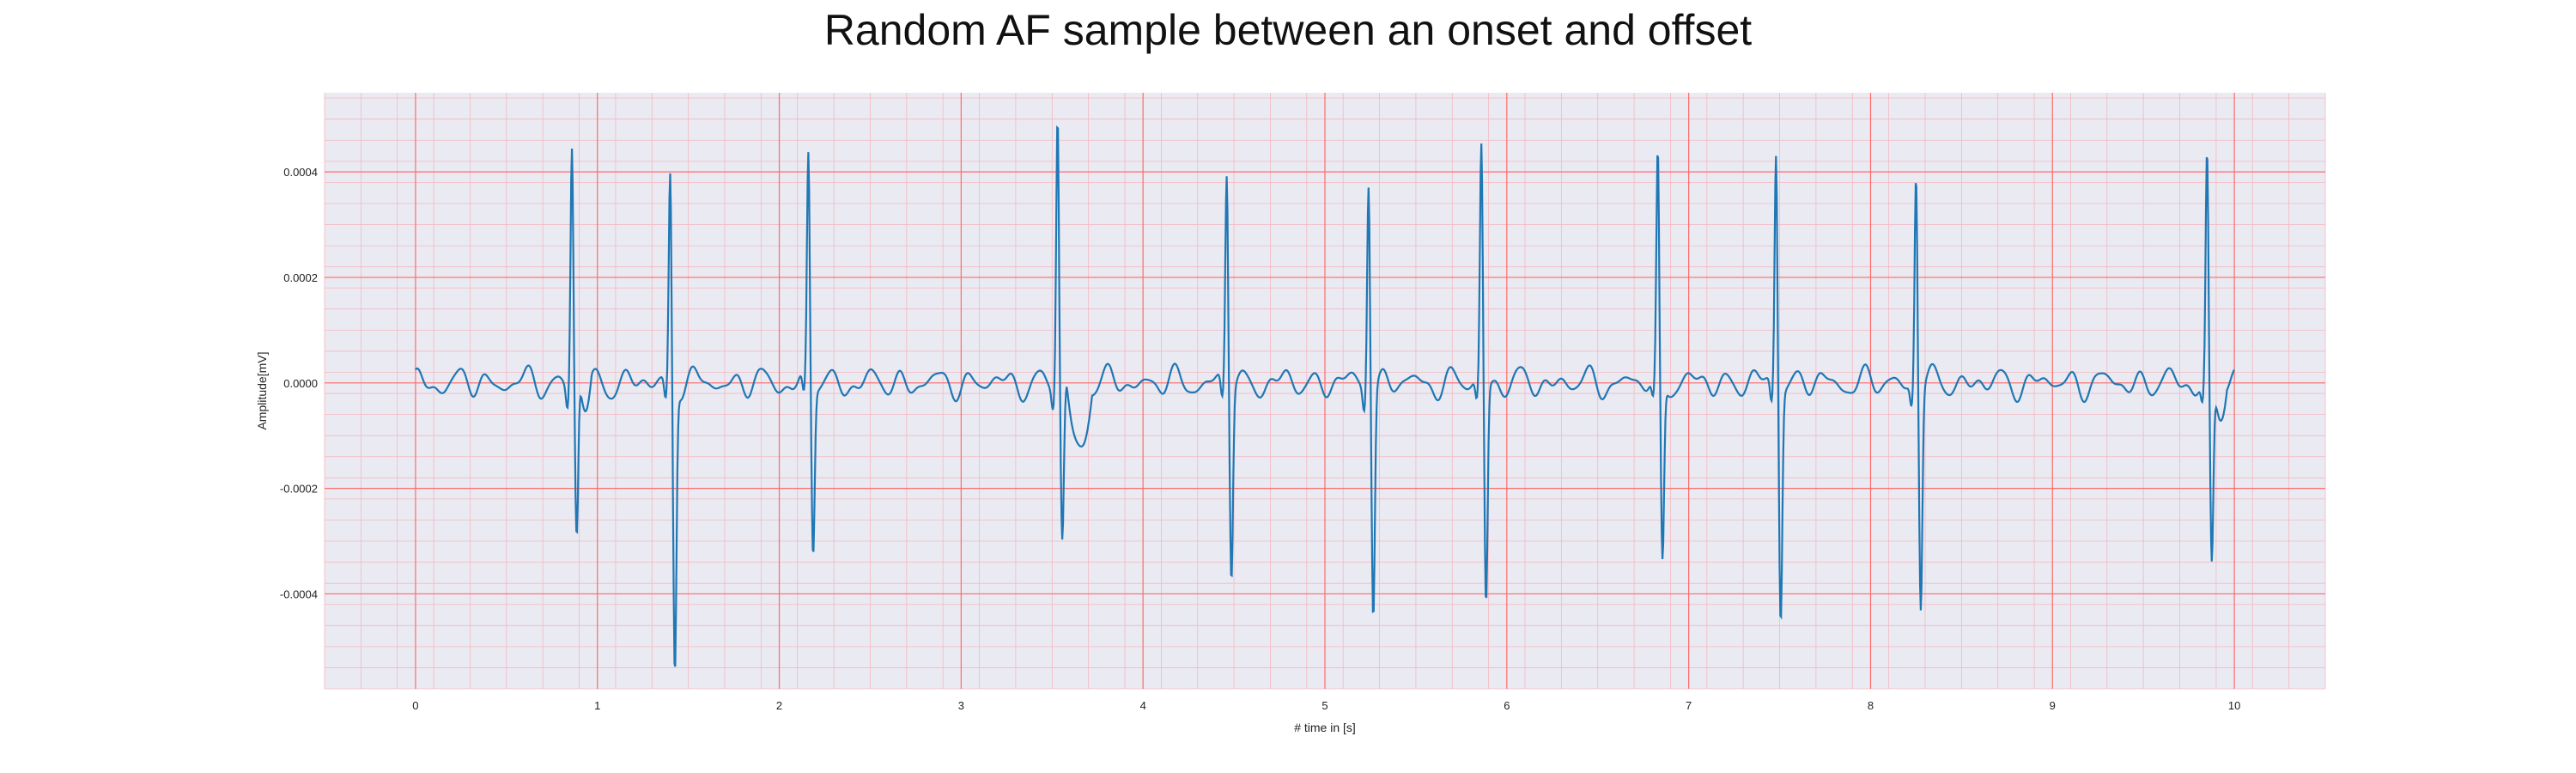 The image size is (2576, 773). I want to click on x-tick-label: 4, so click(1143, 705).